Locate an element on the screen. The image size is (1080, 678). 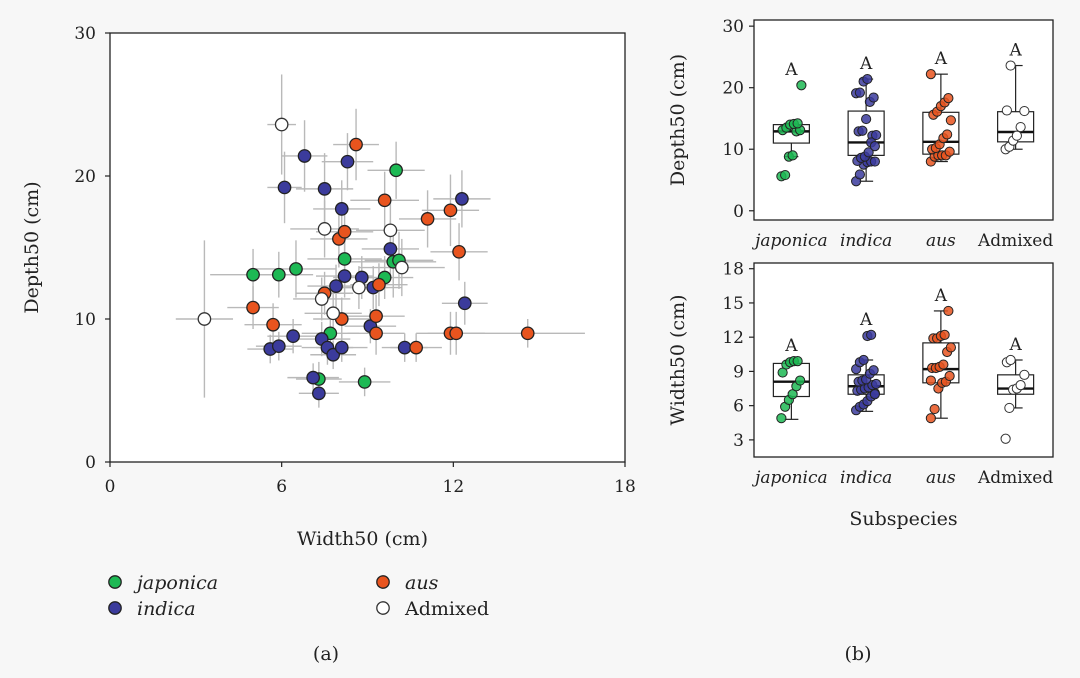
x-tick-label: indica is located at coordinates (866, 478).